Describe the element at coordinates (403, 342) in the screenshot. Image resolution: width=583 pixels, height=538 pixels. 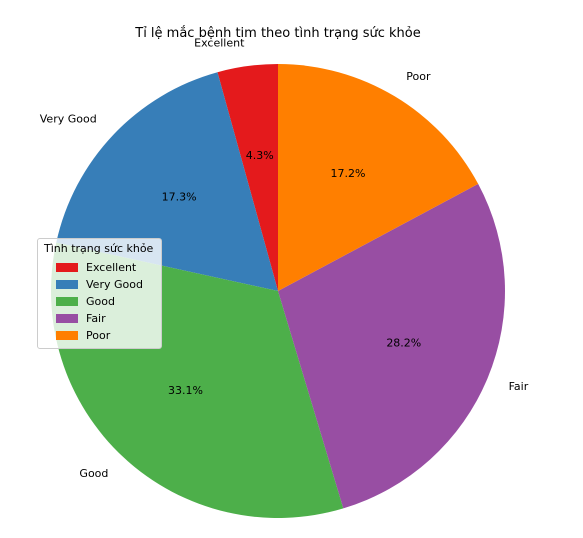
I see `percent-fair: 28.2%` at that location.